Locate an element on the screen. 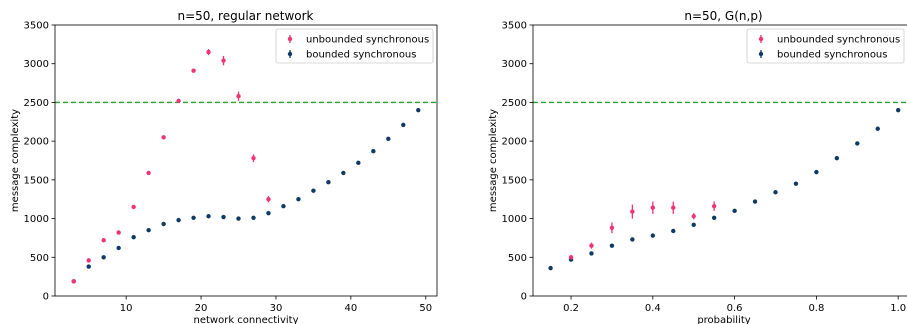  x-axis-ticks: 10 20 30 40 50 is located at coordinates (276, 305).